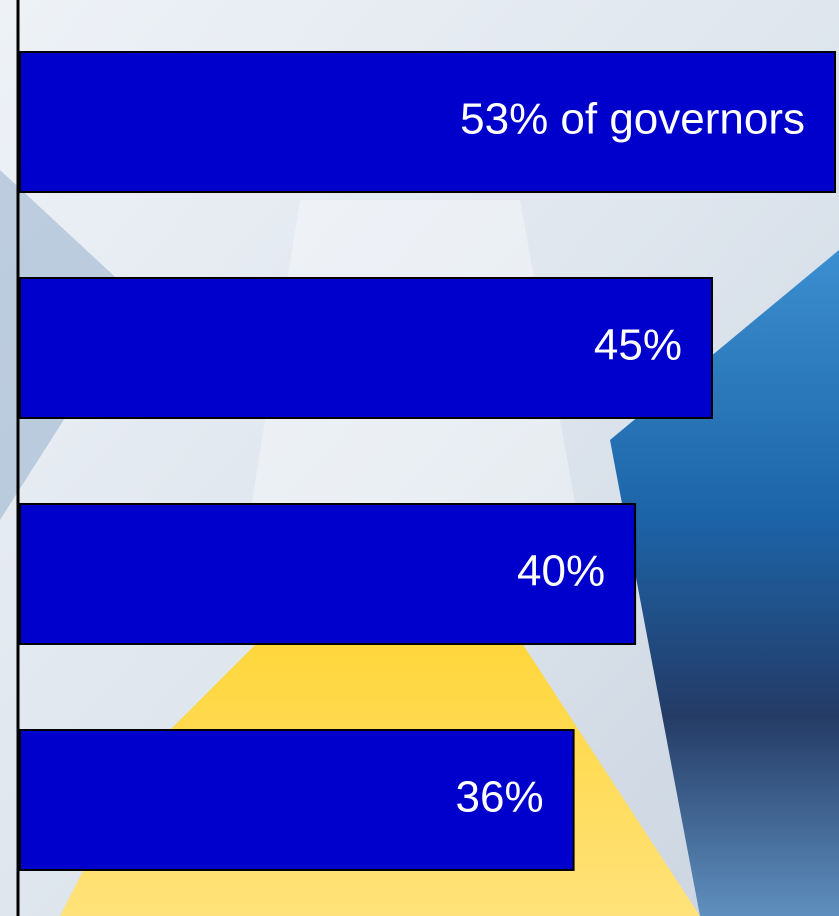  What do you see at coordinates (500, 797) in the screenshot?
I see `value-label: 36%` at bounding box center [500, 797].